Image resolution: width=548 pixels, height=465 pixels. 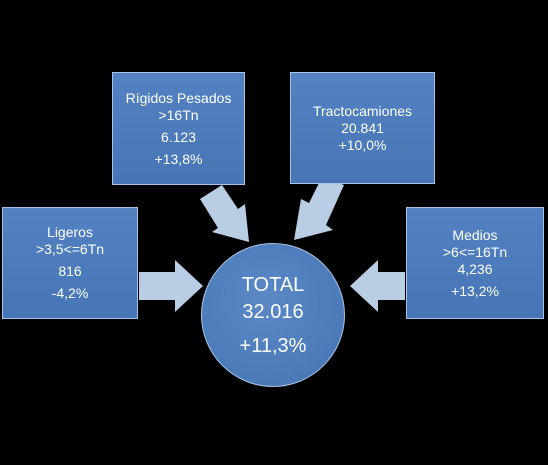 I want to click on ligeros-change: -4,2%, so click(x=70, y=293).